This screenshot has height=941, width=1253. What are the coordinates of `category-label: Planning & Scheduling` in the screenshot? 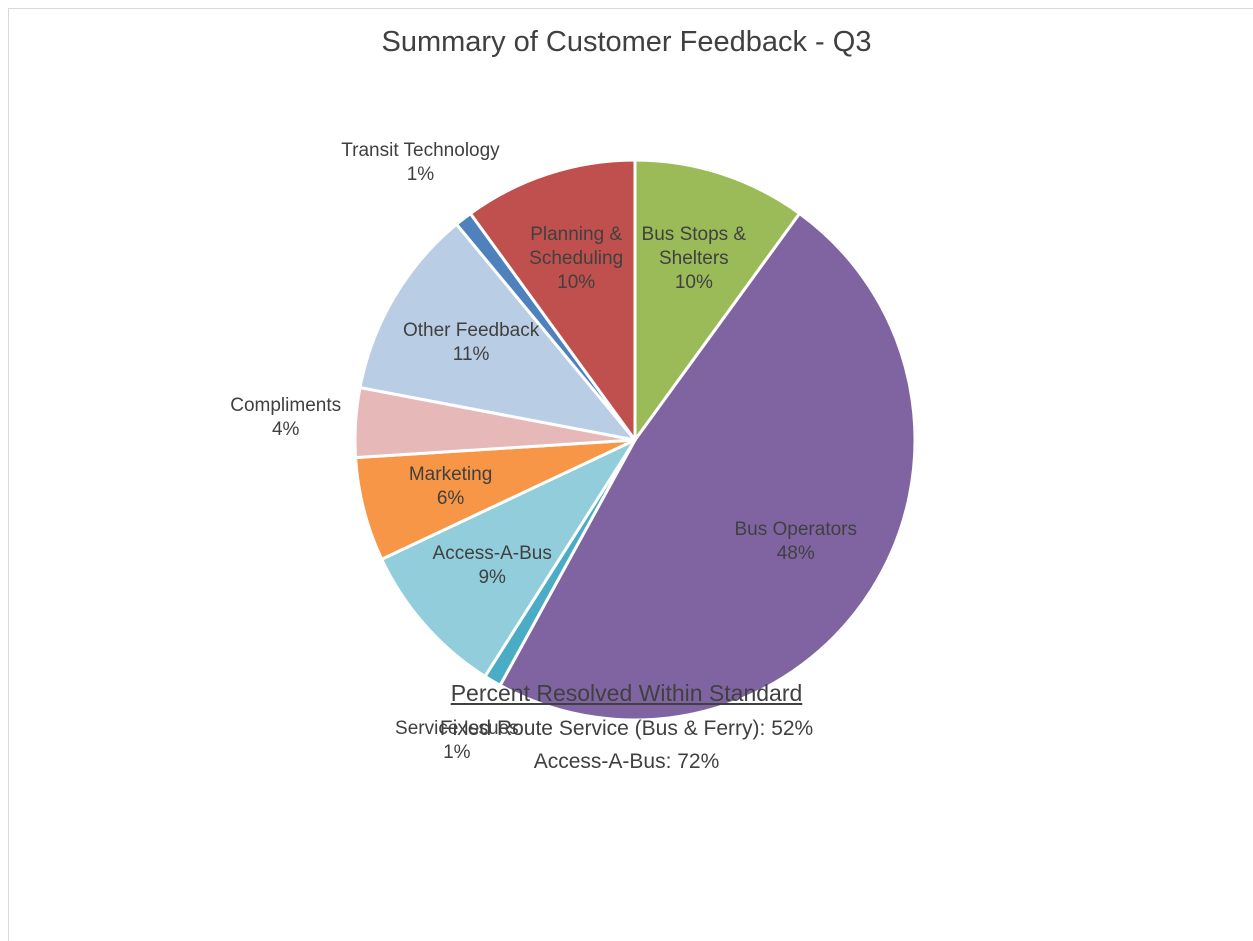 It's located at (576, 246).